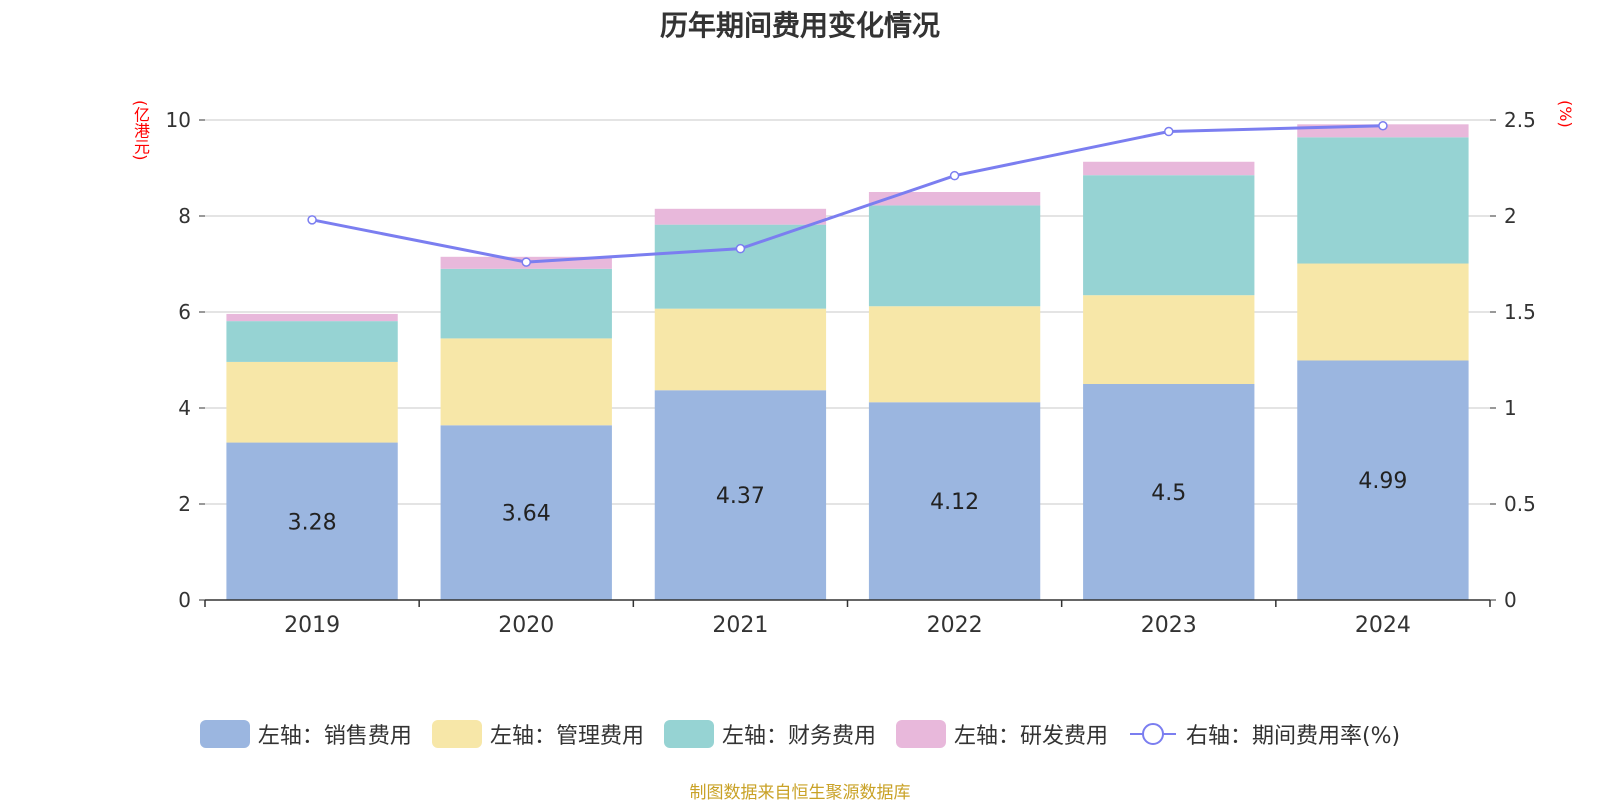 This screenshot has height=803, width=1600. I want to click on bar-data-label: 4.99, so click(1382, 481).